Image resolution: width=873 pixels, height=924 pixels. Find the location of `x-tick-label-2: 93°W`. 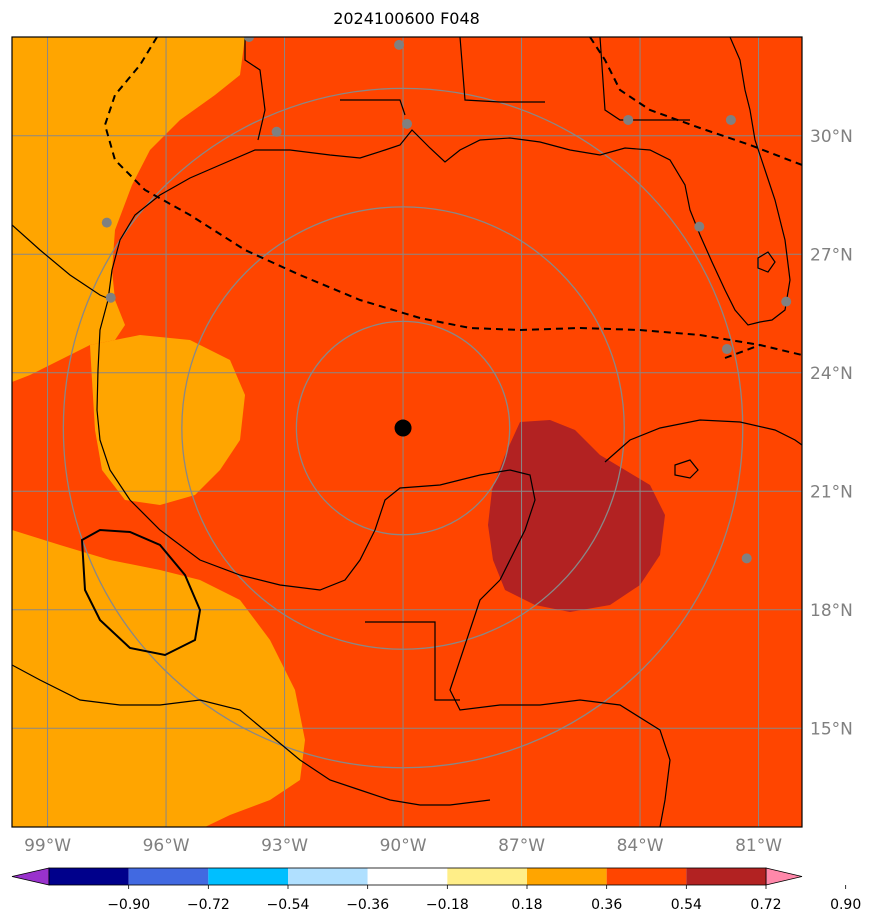

x-tick-label-2: 93°W is located at coordinates (284, 846).